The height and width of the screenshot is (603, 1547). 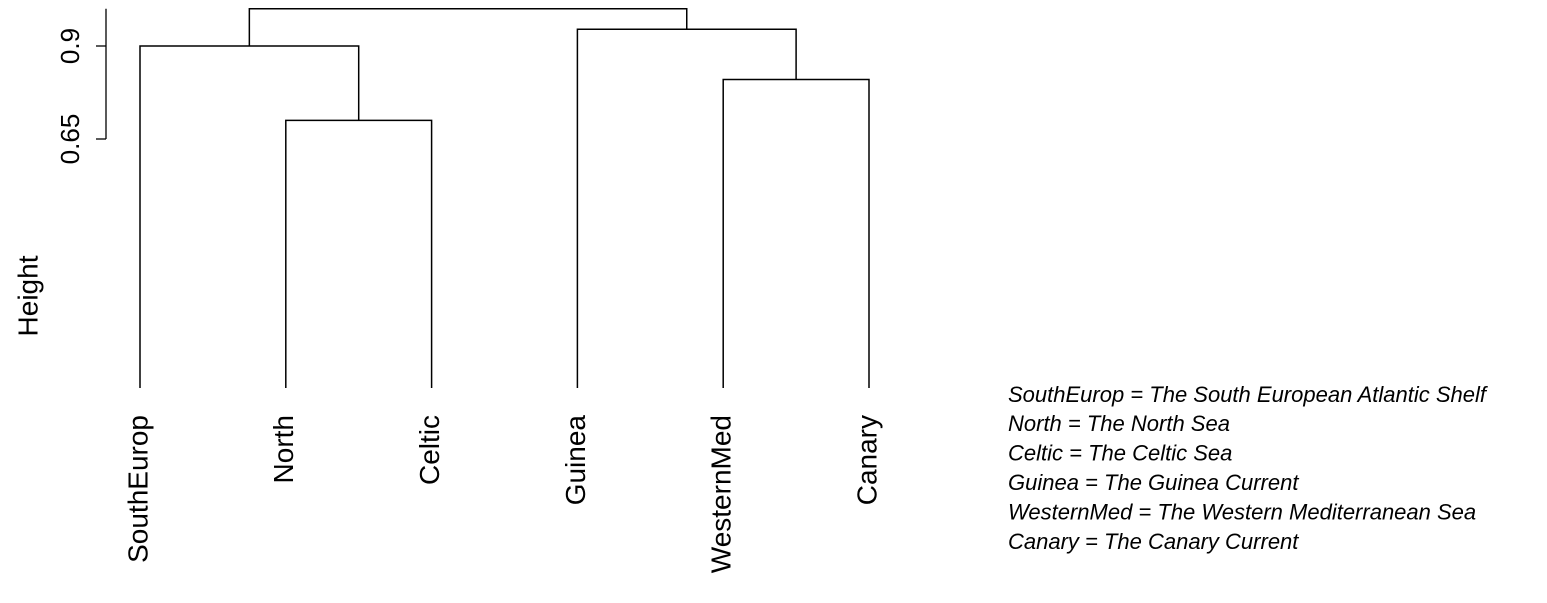 I want to click on leaf-label: Canary, so click(x=866, y=460).